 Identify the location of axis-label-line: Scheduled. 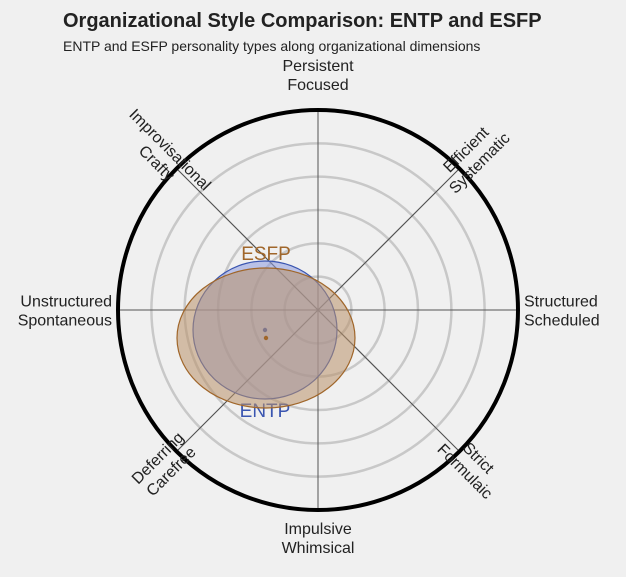
(562, 321).